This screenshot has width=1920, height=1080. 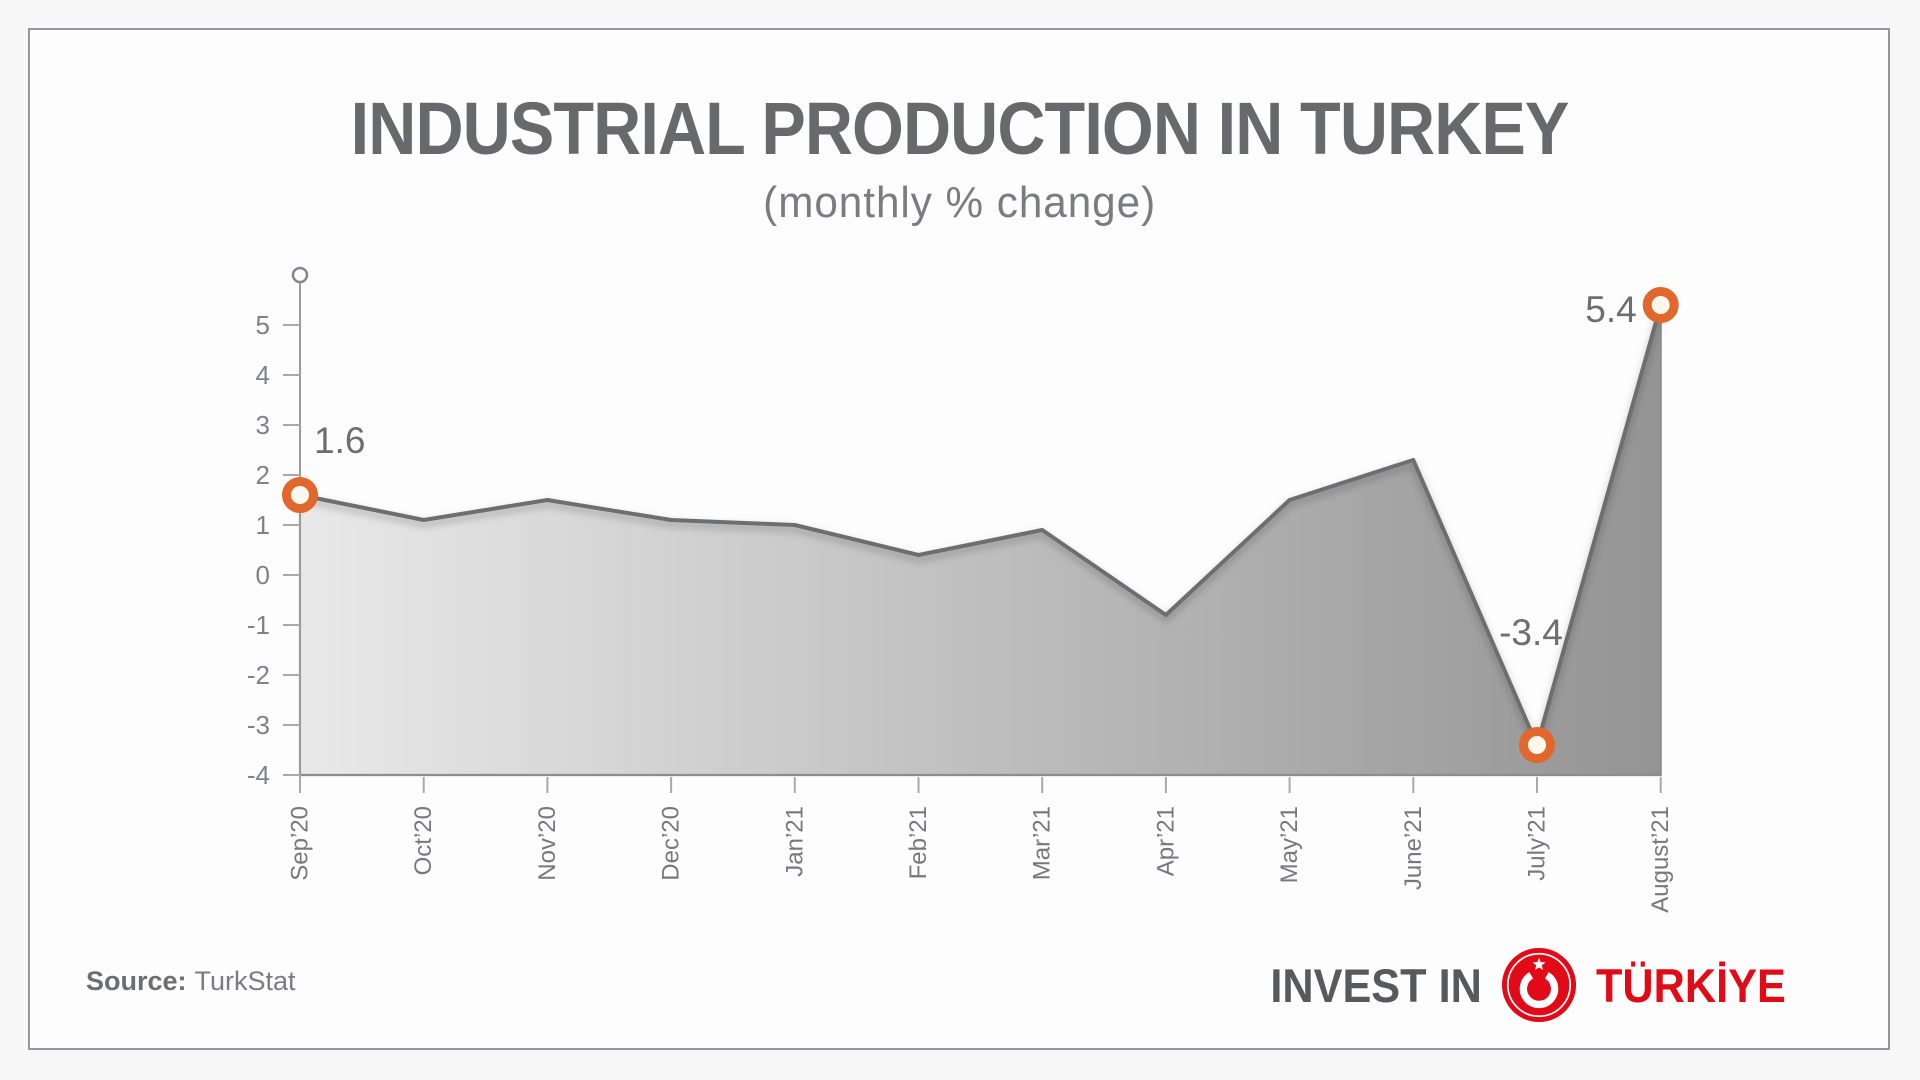 I want to click on x-tick-label: June’21, so click(x=1413, y=848).